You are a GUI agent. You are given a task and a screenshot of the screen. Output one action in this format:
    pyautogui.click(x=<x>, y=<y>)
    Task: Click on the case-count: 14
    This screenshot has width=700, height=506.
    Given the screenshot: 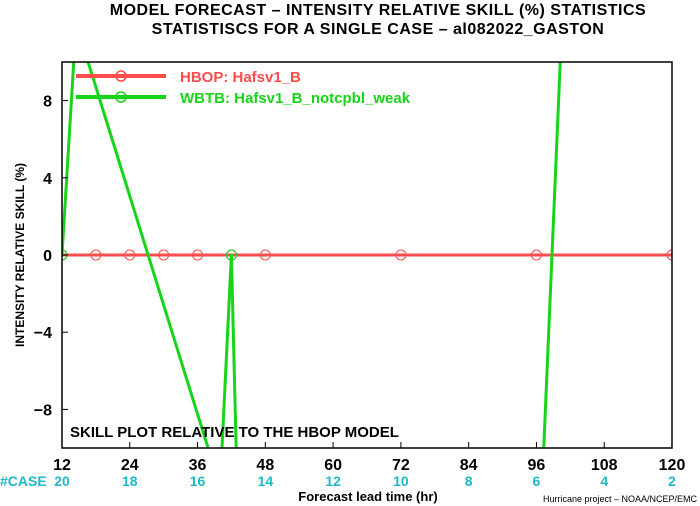 What is the action you would take?
    pyautogui.click(x=266, y=481)
    